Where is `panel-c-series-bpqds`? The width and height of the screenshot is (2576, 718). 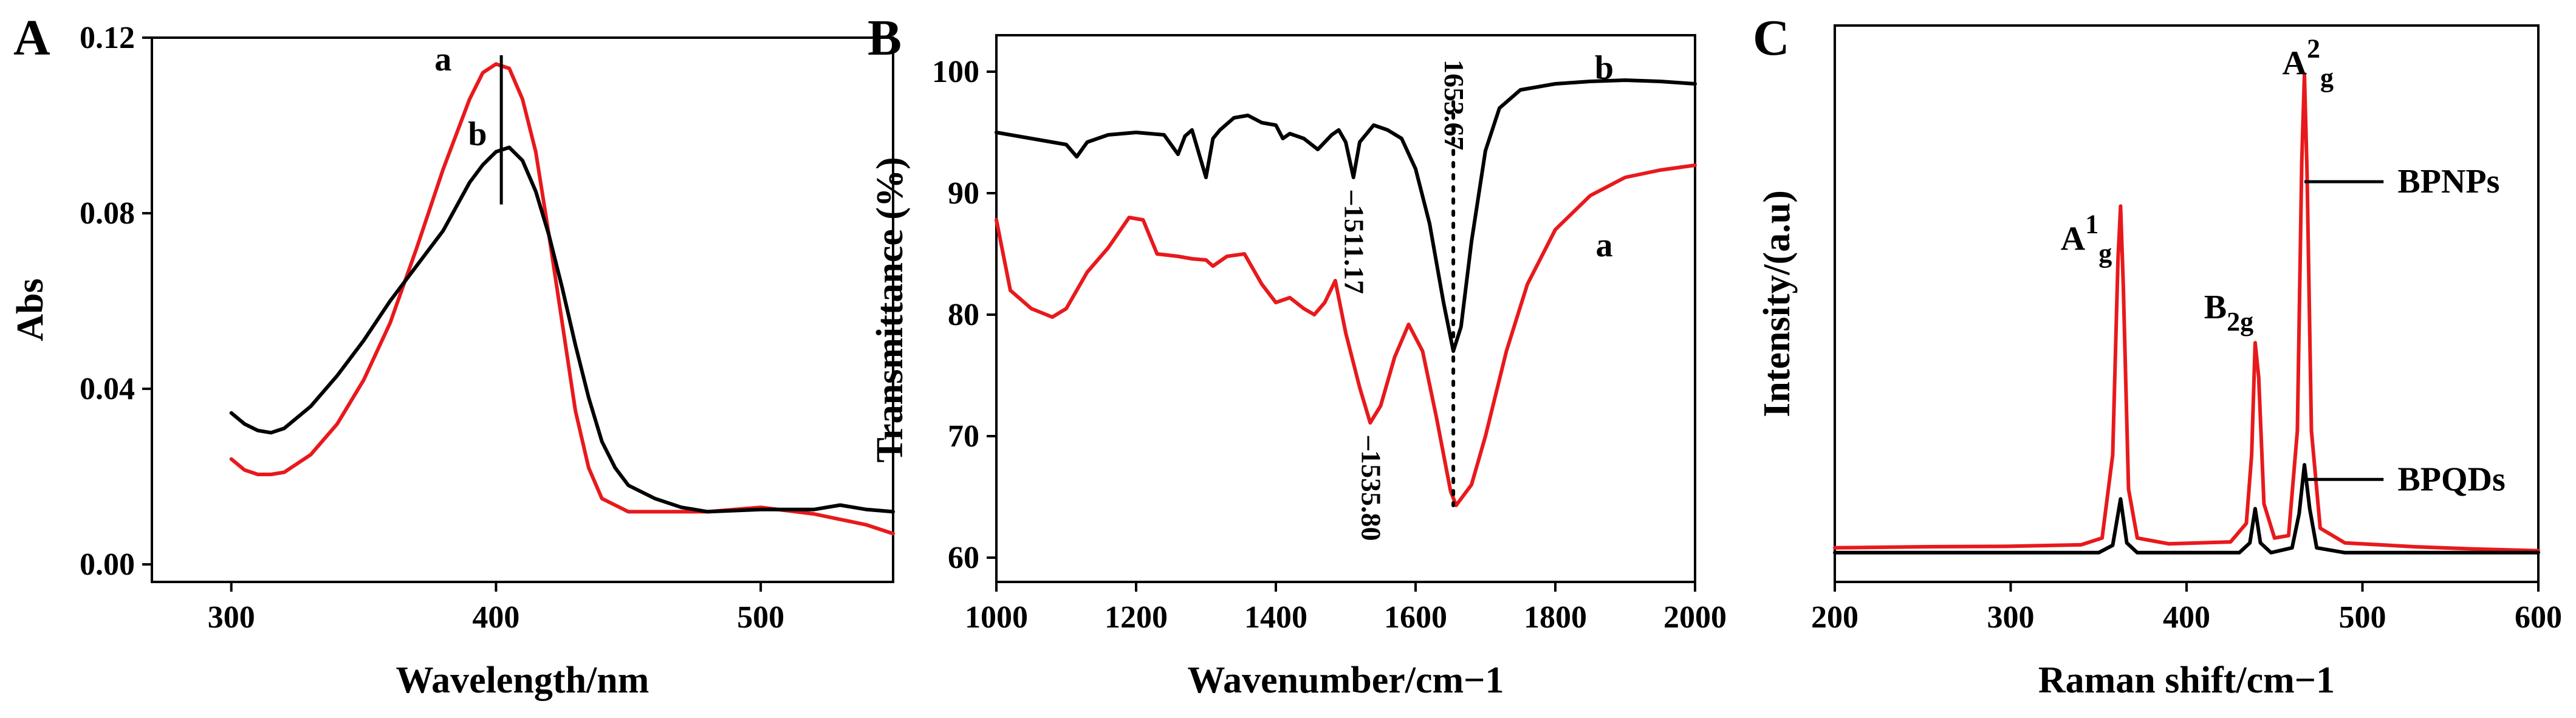 panel-c-series-bpqds is located at coordinates (2186, 509).